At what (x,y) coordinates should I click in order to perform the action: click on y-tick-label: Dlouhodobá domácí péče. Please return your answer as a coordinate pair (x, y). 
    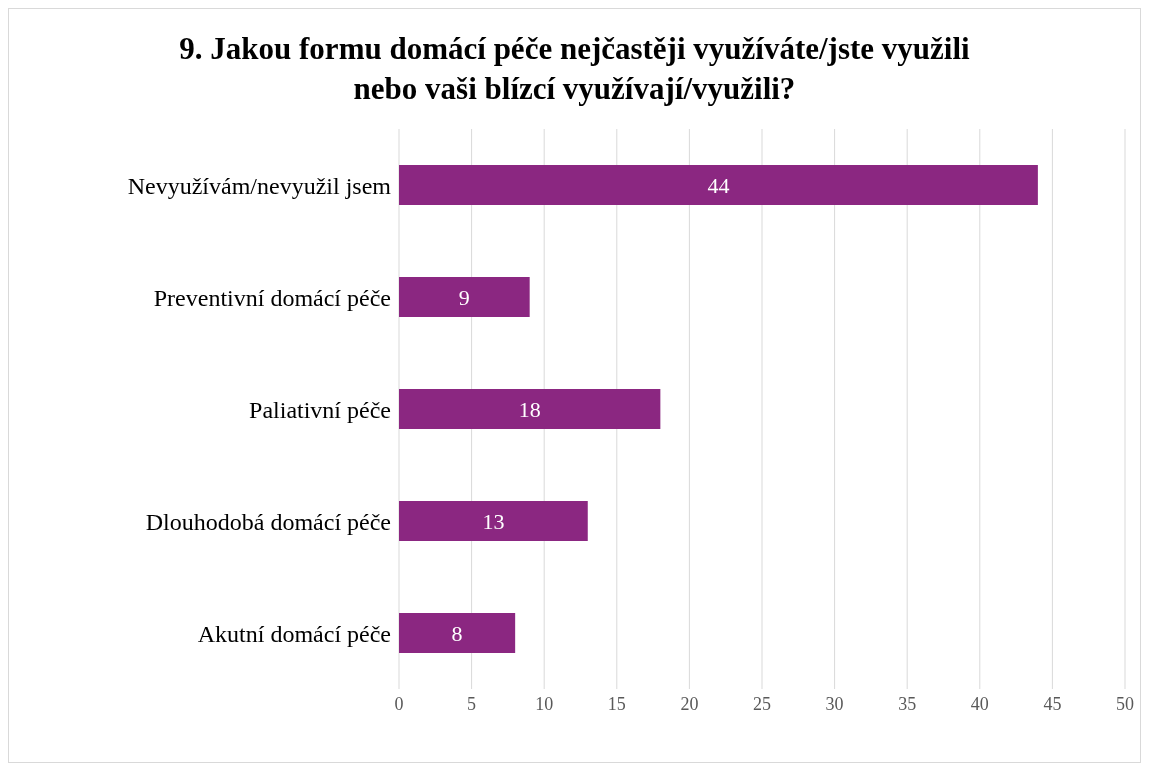
    Looking at the image, I should click on (268, 521).